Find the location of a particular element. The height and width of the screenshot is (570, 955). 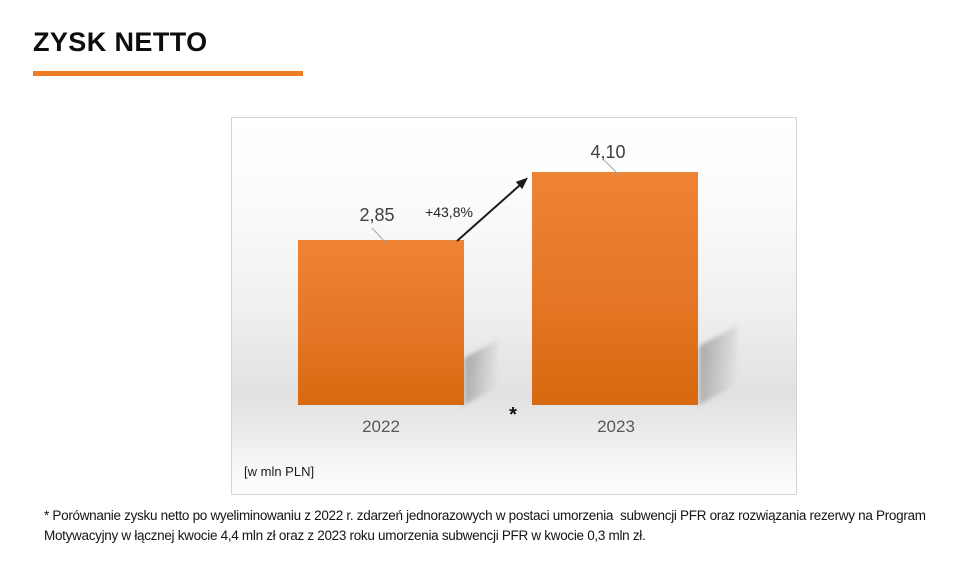

growth-label: +43,8% is located at coordinates (449, 212).